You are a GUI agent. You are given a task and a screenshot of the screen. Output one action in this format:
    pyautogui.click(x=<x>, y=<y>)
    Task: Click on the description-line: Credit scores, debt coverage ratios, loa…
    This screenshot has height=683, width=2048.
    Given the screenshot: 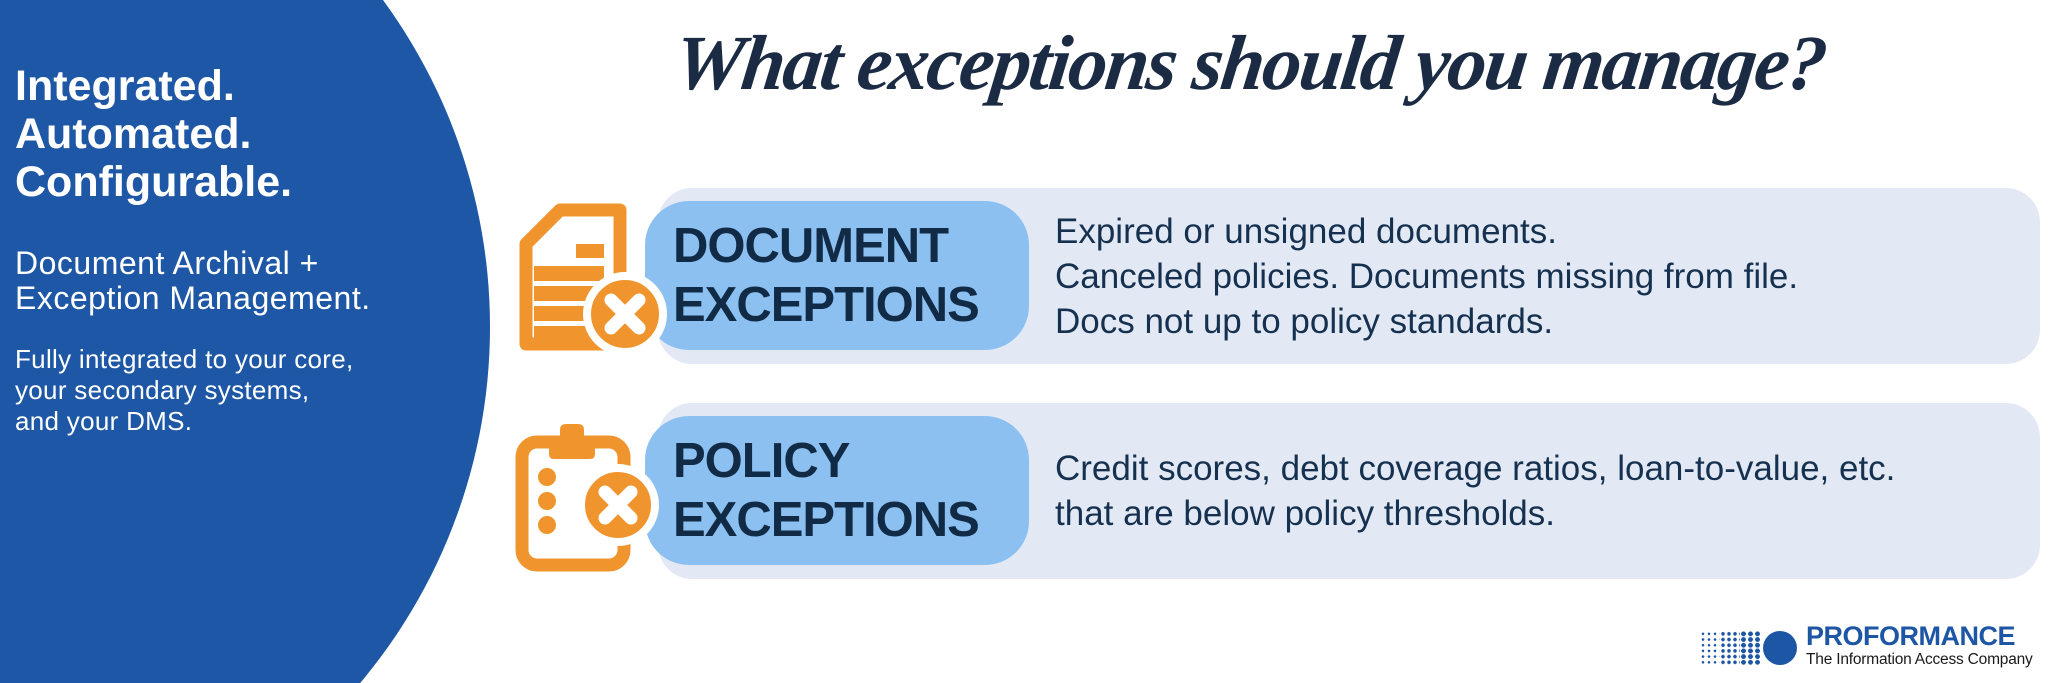 What is the action you would take?
    pyautogui.click(x=1475, y=468)
    